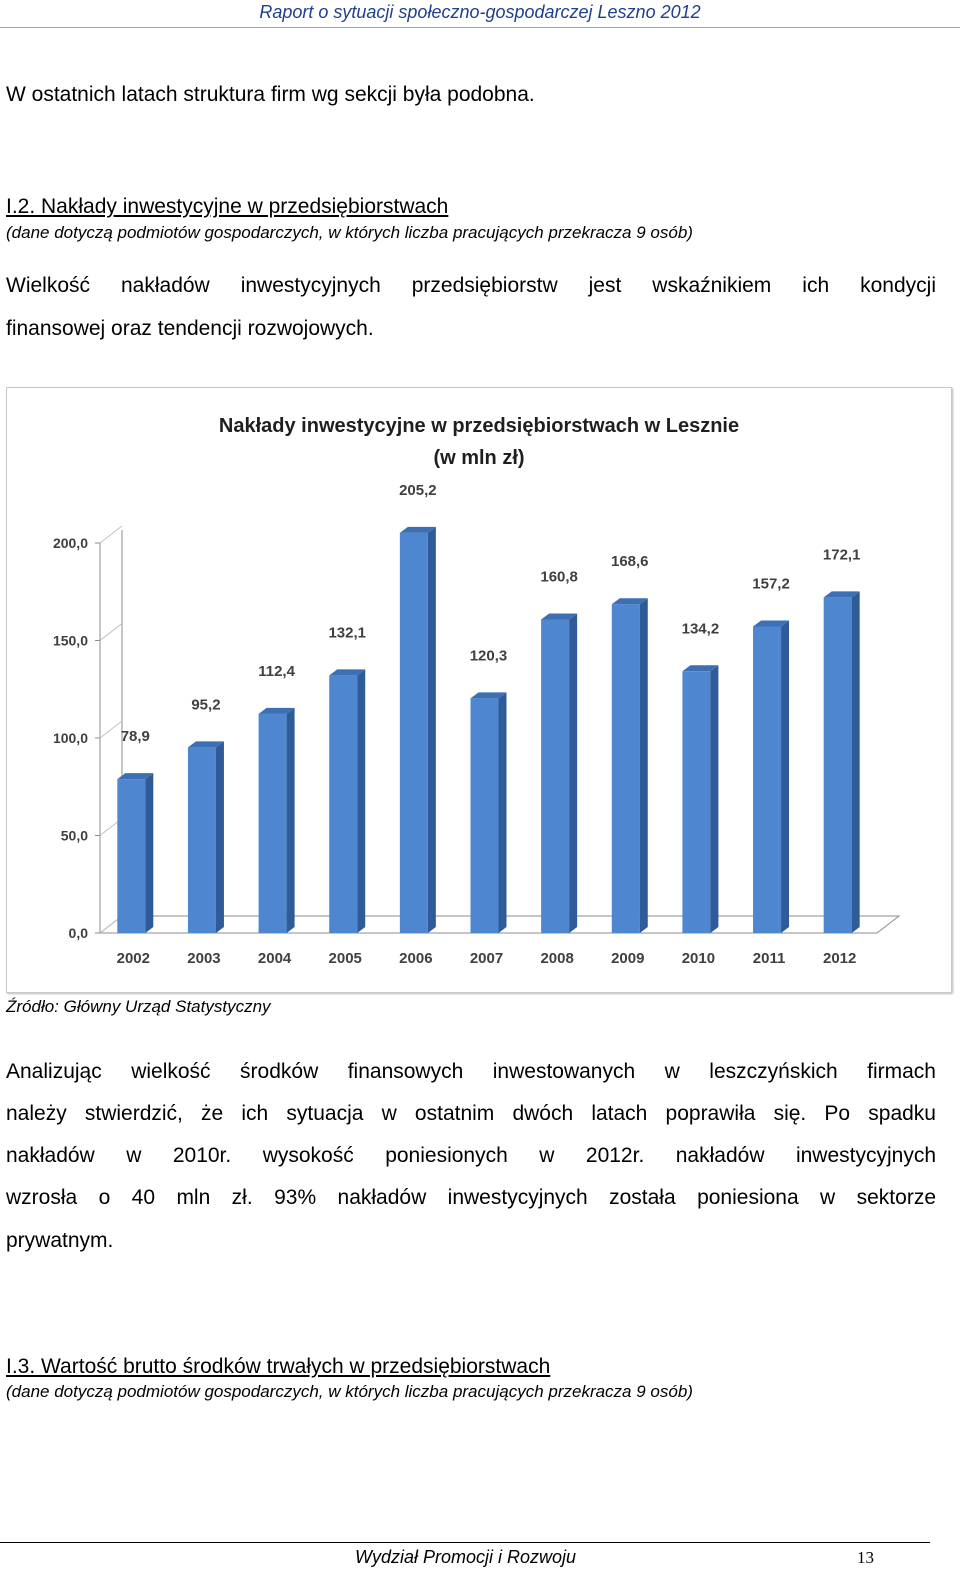 This screenshot has width=960, height=1583. What do you see at coordinates (190, 328) in the screenshot?
I see `paragraph-line: finansowej oraz tendencji rozwojowych.` at bounding box center [190, 328].